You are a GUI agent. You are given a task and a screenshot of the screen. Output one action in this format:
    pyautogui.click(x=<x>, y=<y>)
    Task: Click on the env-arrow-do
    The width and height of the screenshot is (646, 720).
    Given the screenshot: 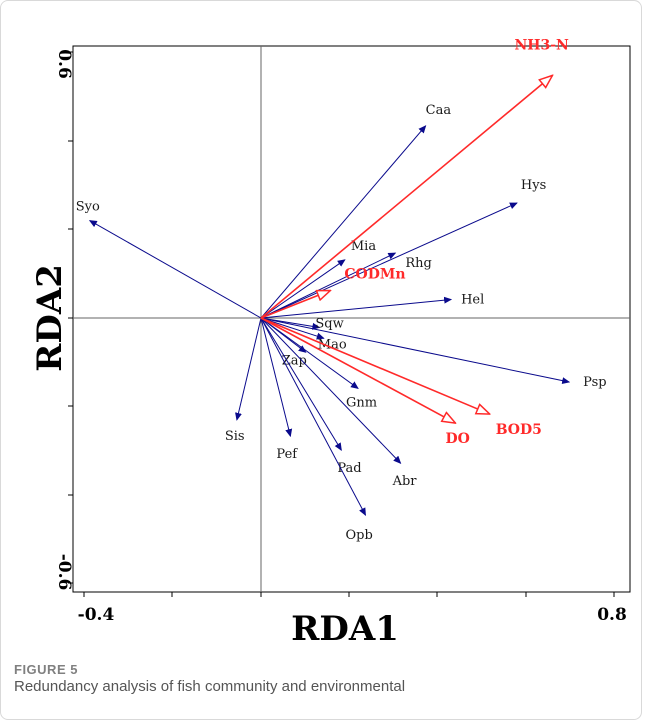 What is the action you would take?
    pyautogui.click(x=357, y=370)
    